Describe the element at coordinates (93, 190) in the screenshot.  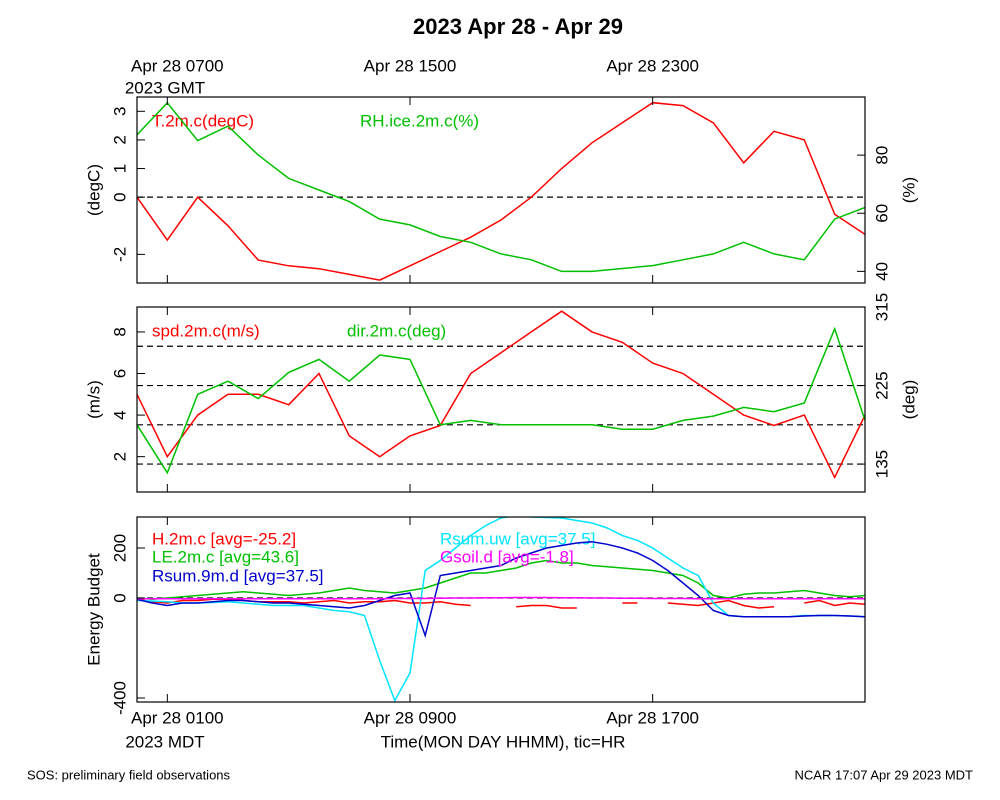
I see `y-axis-label: (degC)` at that location.